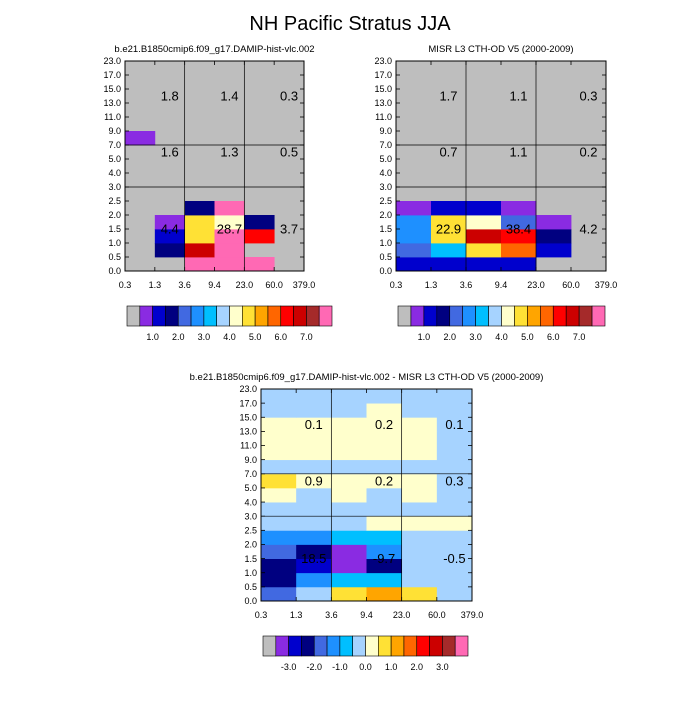 Image resolution: width=700 pixels, height=705 pixels. Describe the element at coordinates (114, 257) in the screenshot. I see `y-tick-label: 0.5` at that location.